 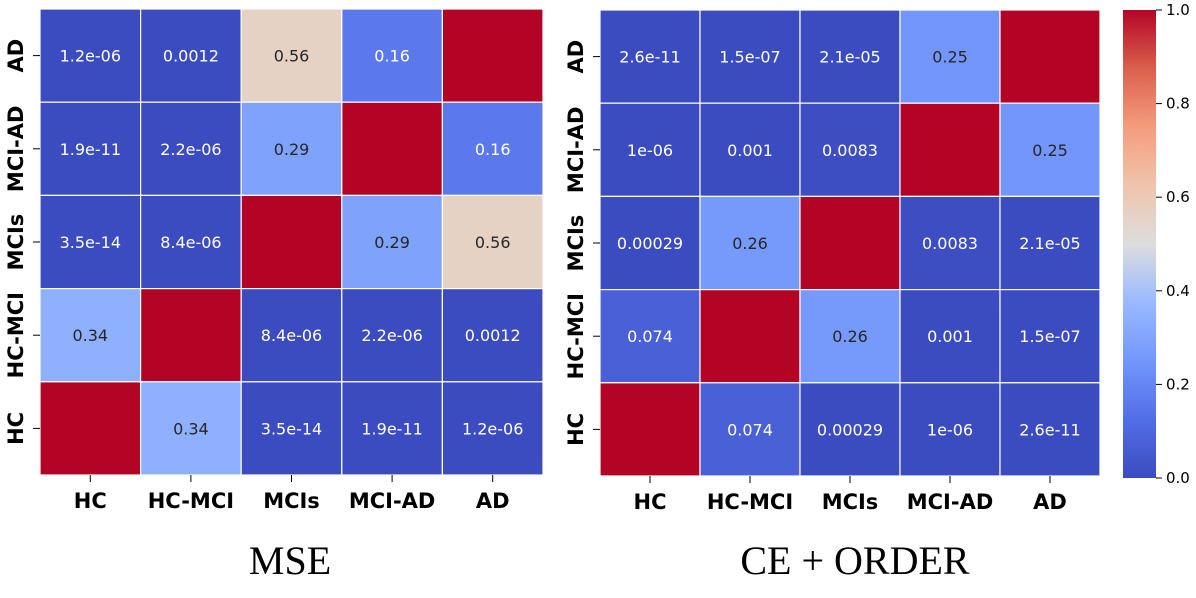 I want to click on heatmap-cell-mci-ad-hc-mci, so click(x=191, y=148).